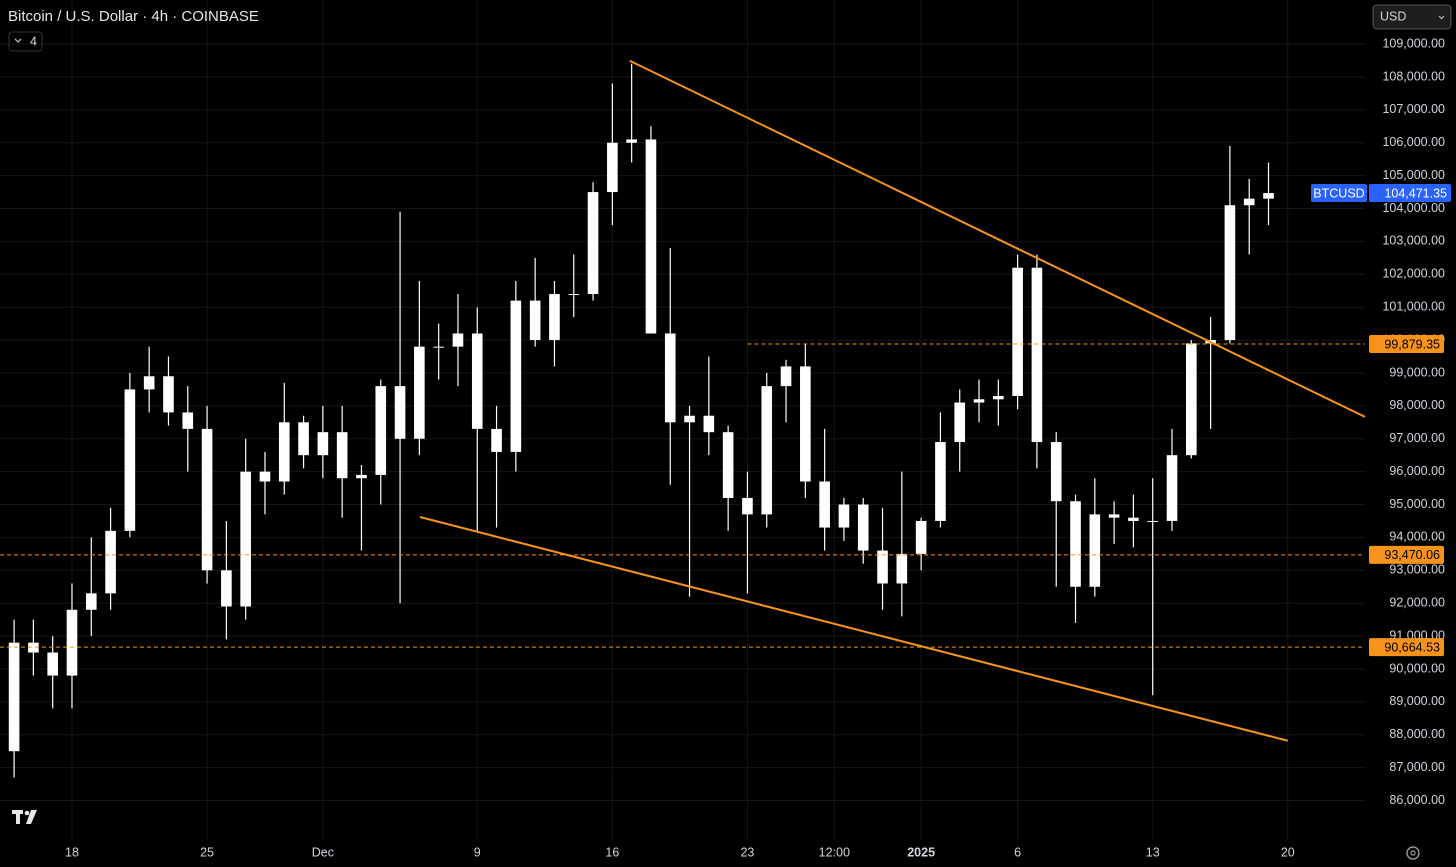  What do you see at coordinates (1413, 175) in the screenshot?
I see `y-tick-label: 105,000.00` at bounding box center [1413, 175].